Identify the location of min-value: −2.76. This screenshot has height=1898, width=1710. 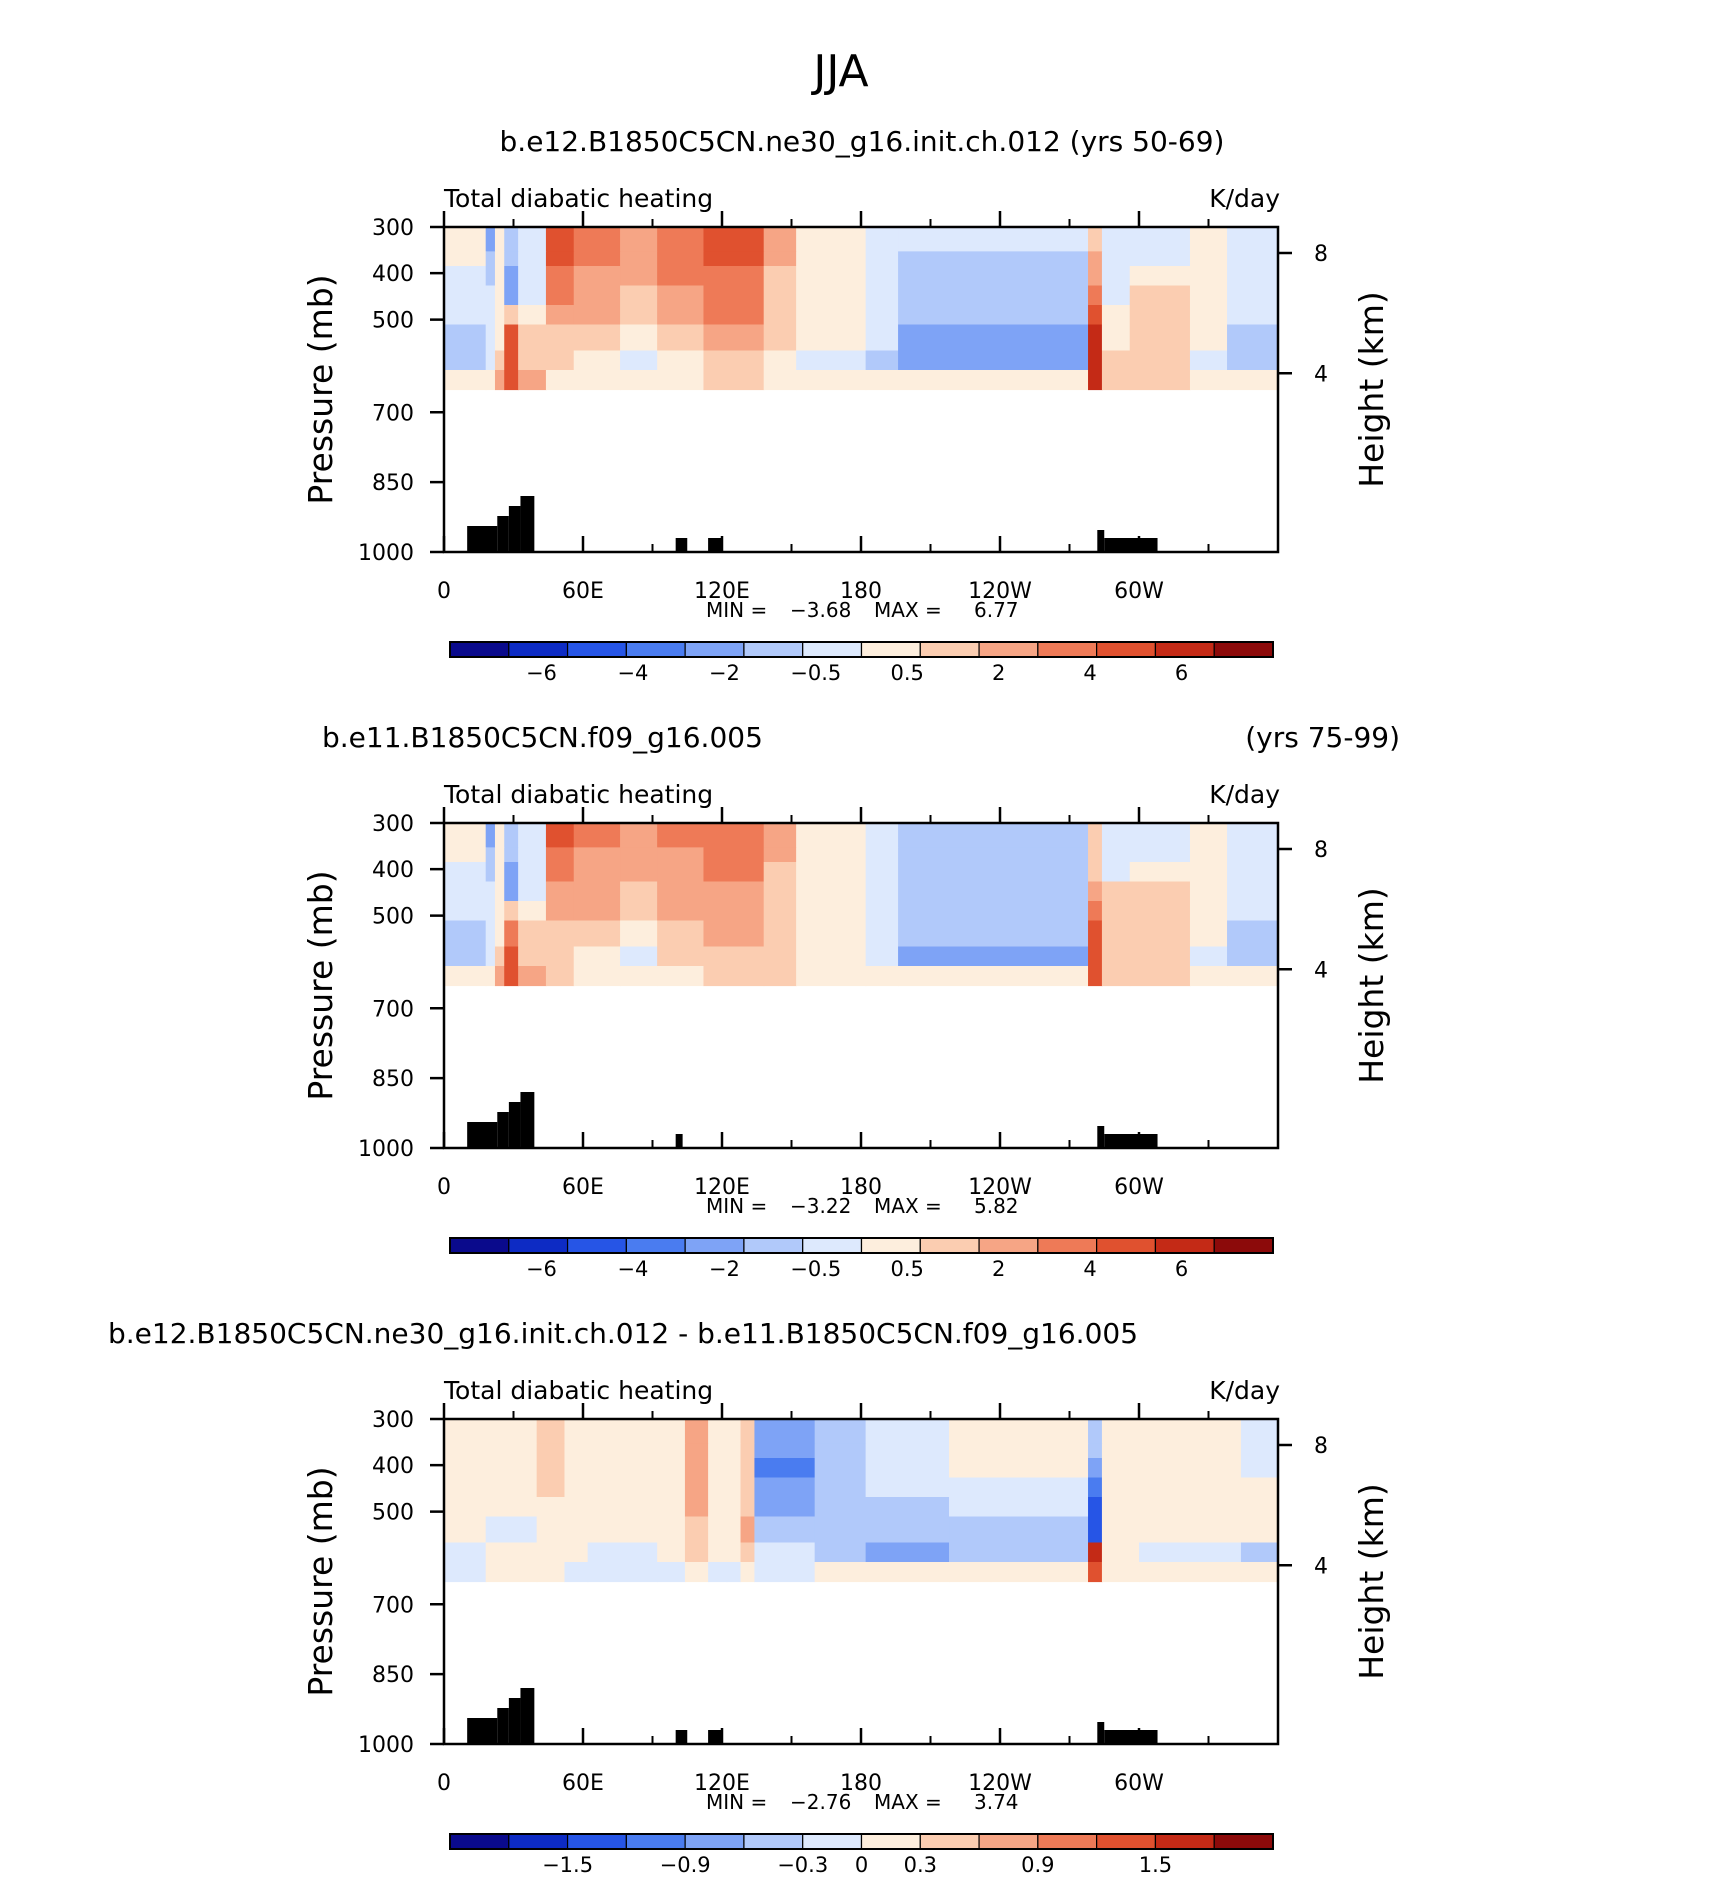
(820, 1802).